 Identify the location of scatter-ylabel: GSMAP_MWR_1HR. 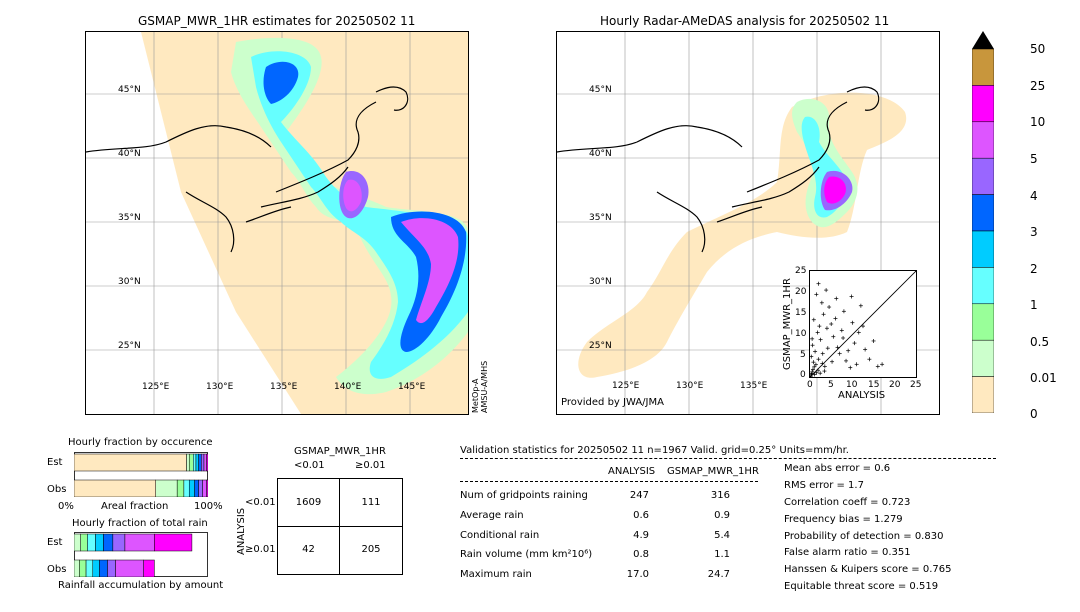
(787, 324).